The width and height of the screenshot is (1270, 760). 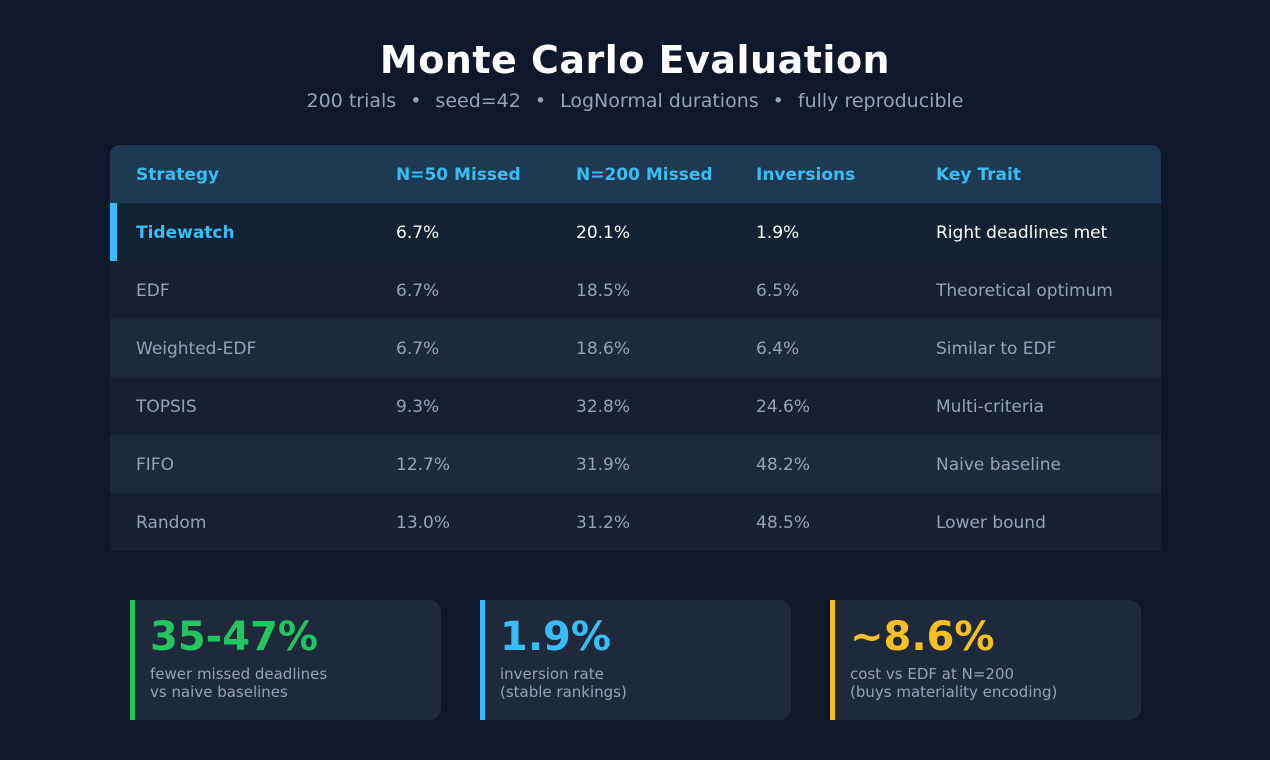 What do you see at coordinates (954, 692) in the screenshot?
I see `card-description-line: (buys materiality encoding)` at bounding box center [954, 692].